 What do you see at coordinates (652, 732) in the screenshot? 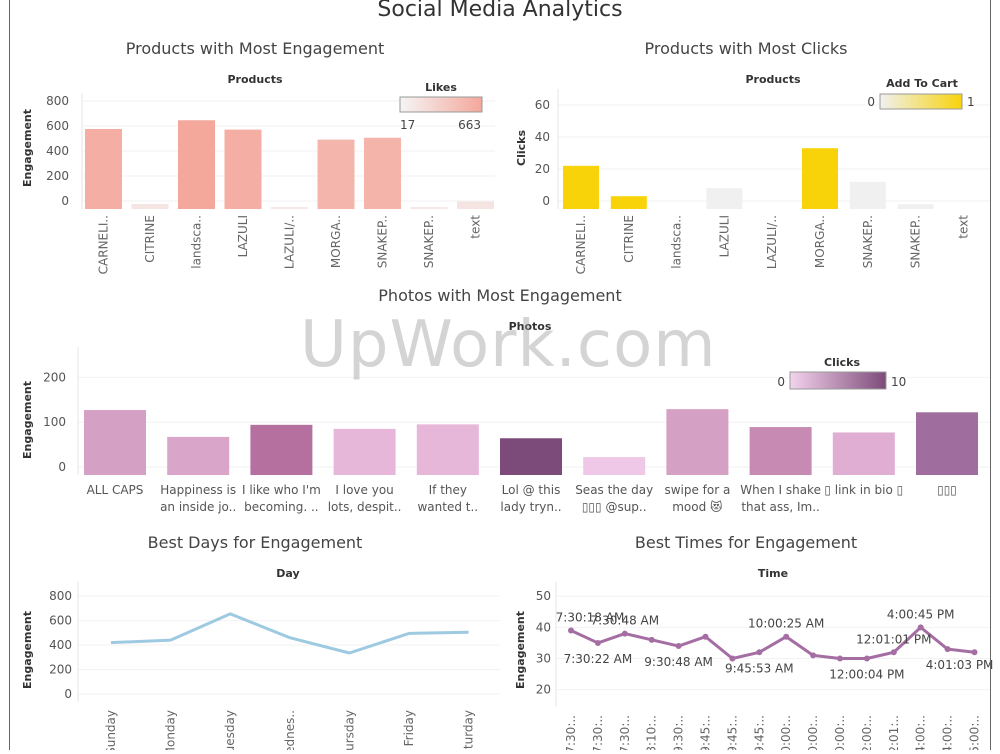
I see `x-tick-label: 8:10:..` at bounding box center [652, 732].